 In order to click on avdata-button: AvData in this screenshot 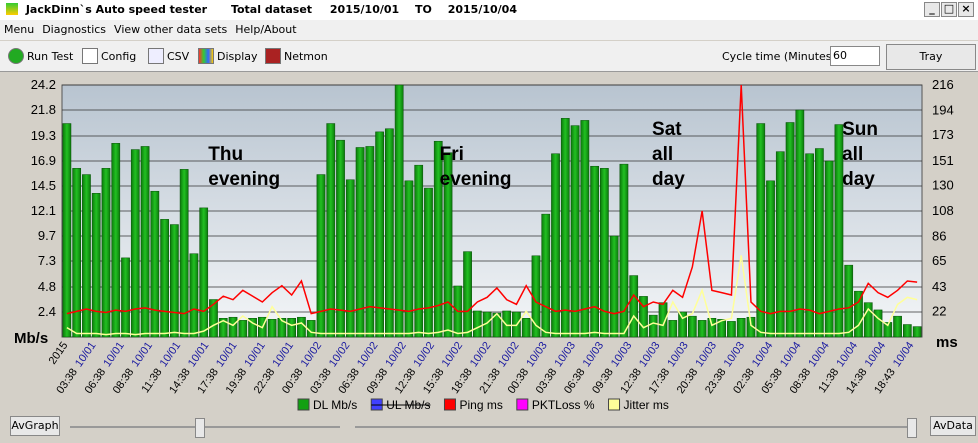, I will do `click(953, 426)`.